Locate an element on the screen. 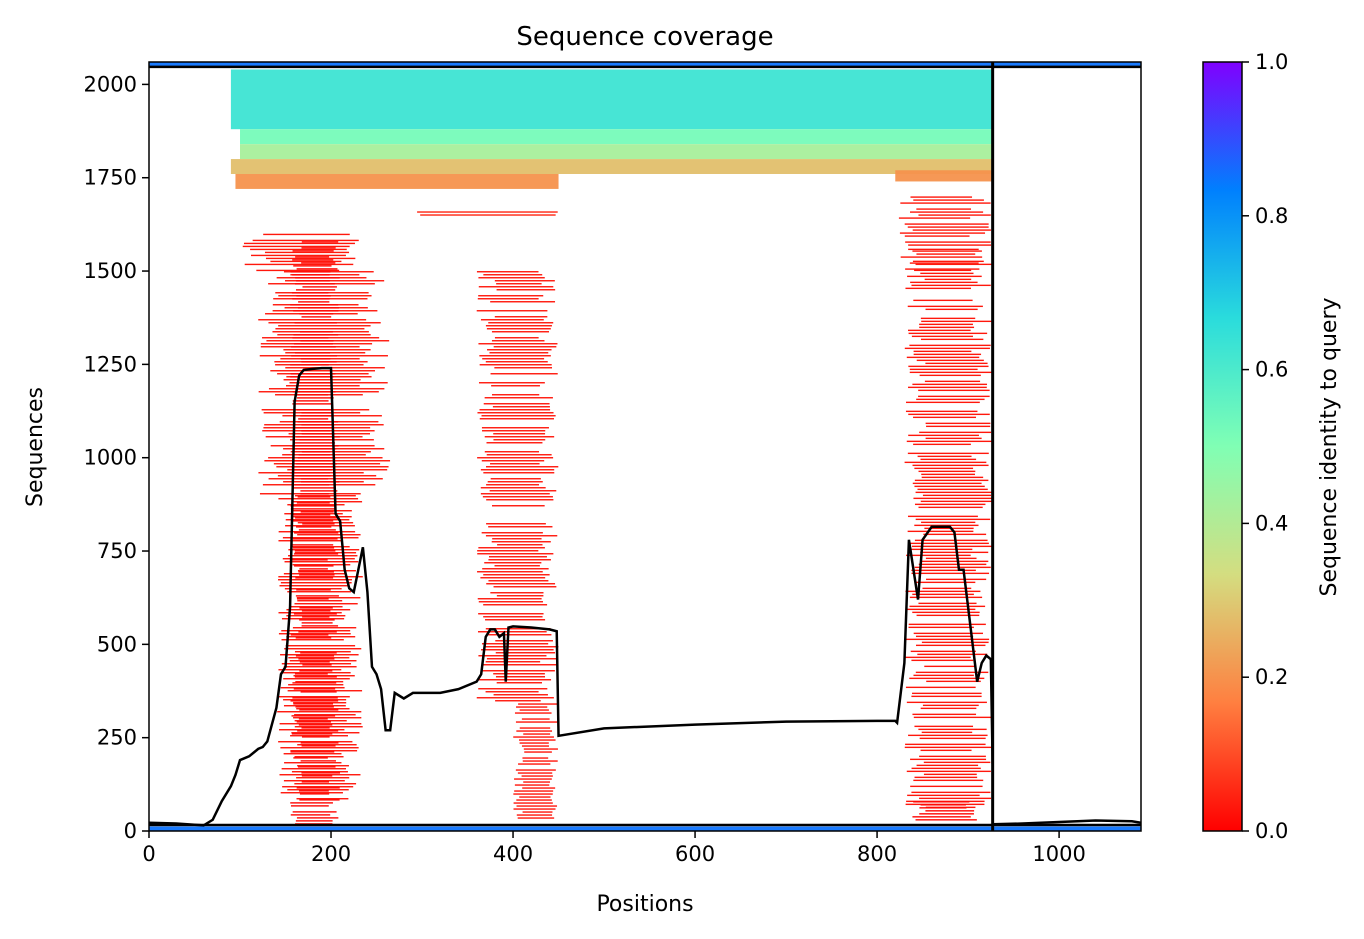 The height and width of the screenshot is (939, 1364). x-tick-label: 1000 is located at coordinates (1058, 854).